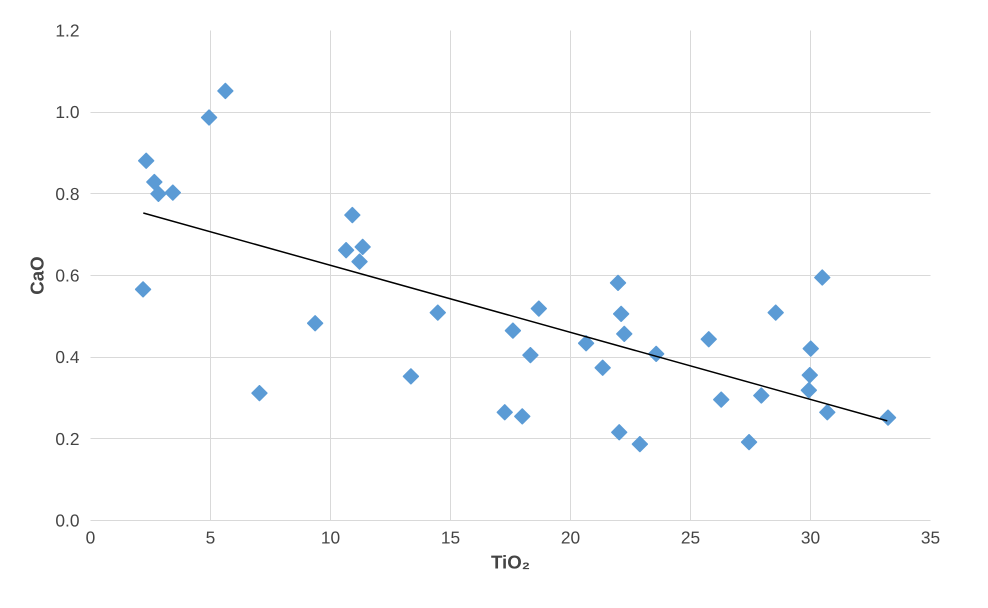 The height and width of the screenshot is (608, 988). Describe the element at coordinates (570, 538) in the screenshot. I see `x-tick-label: 20` at that location.